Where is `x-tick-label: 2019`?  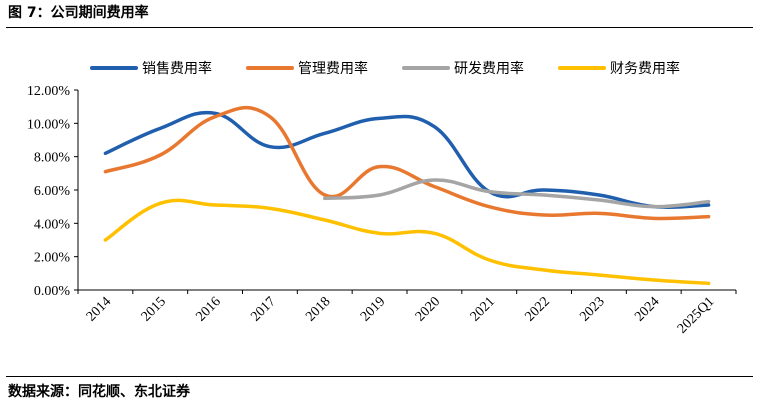
x-tick-label: 2019 is located at coordinates (373, 309).